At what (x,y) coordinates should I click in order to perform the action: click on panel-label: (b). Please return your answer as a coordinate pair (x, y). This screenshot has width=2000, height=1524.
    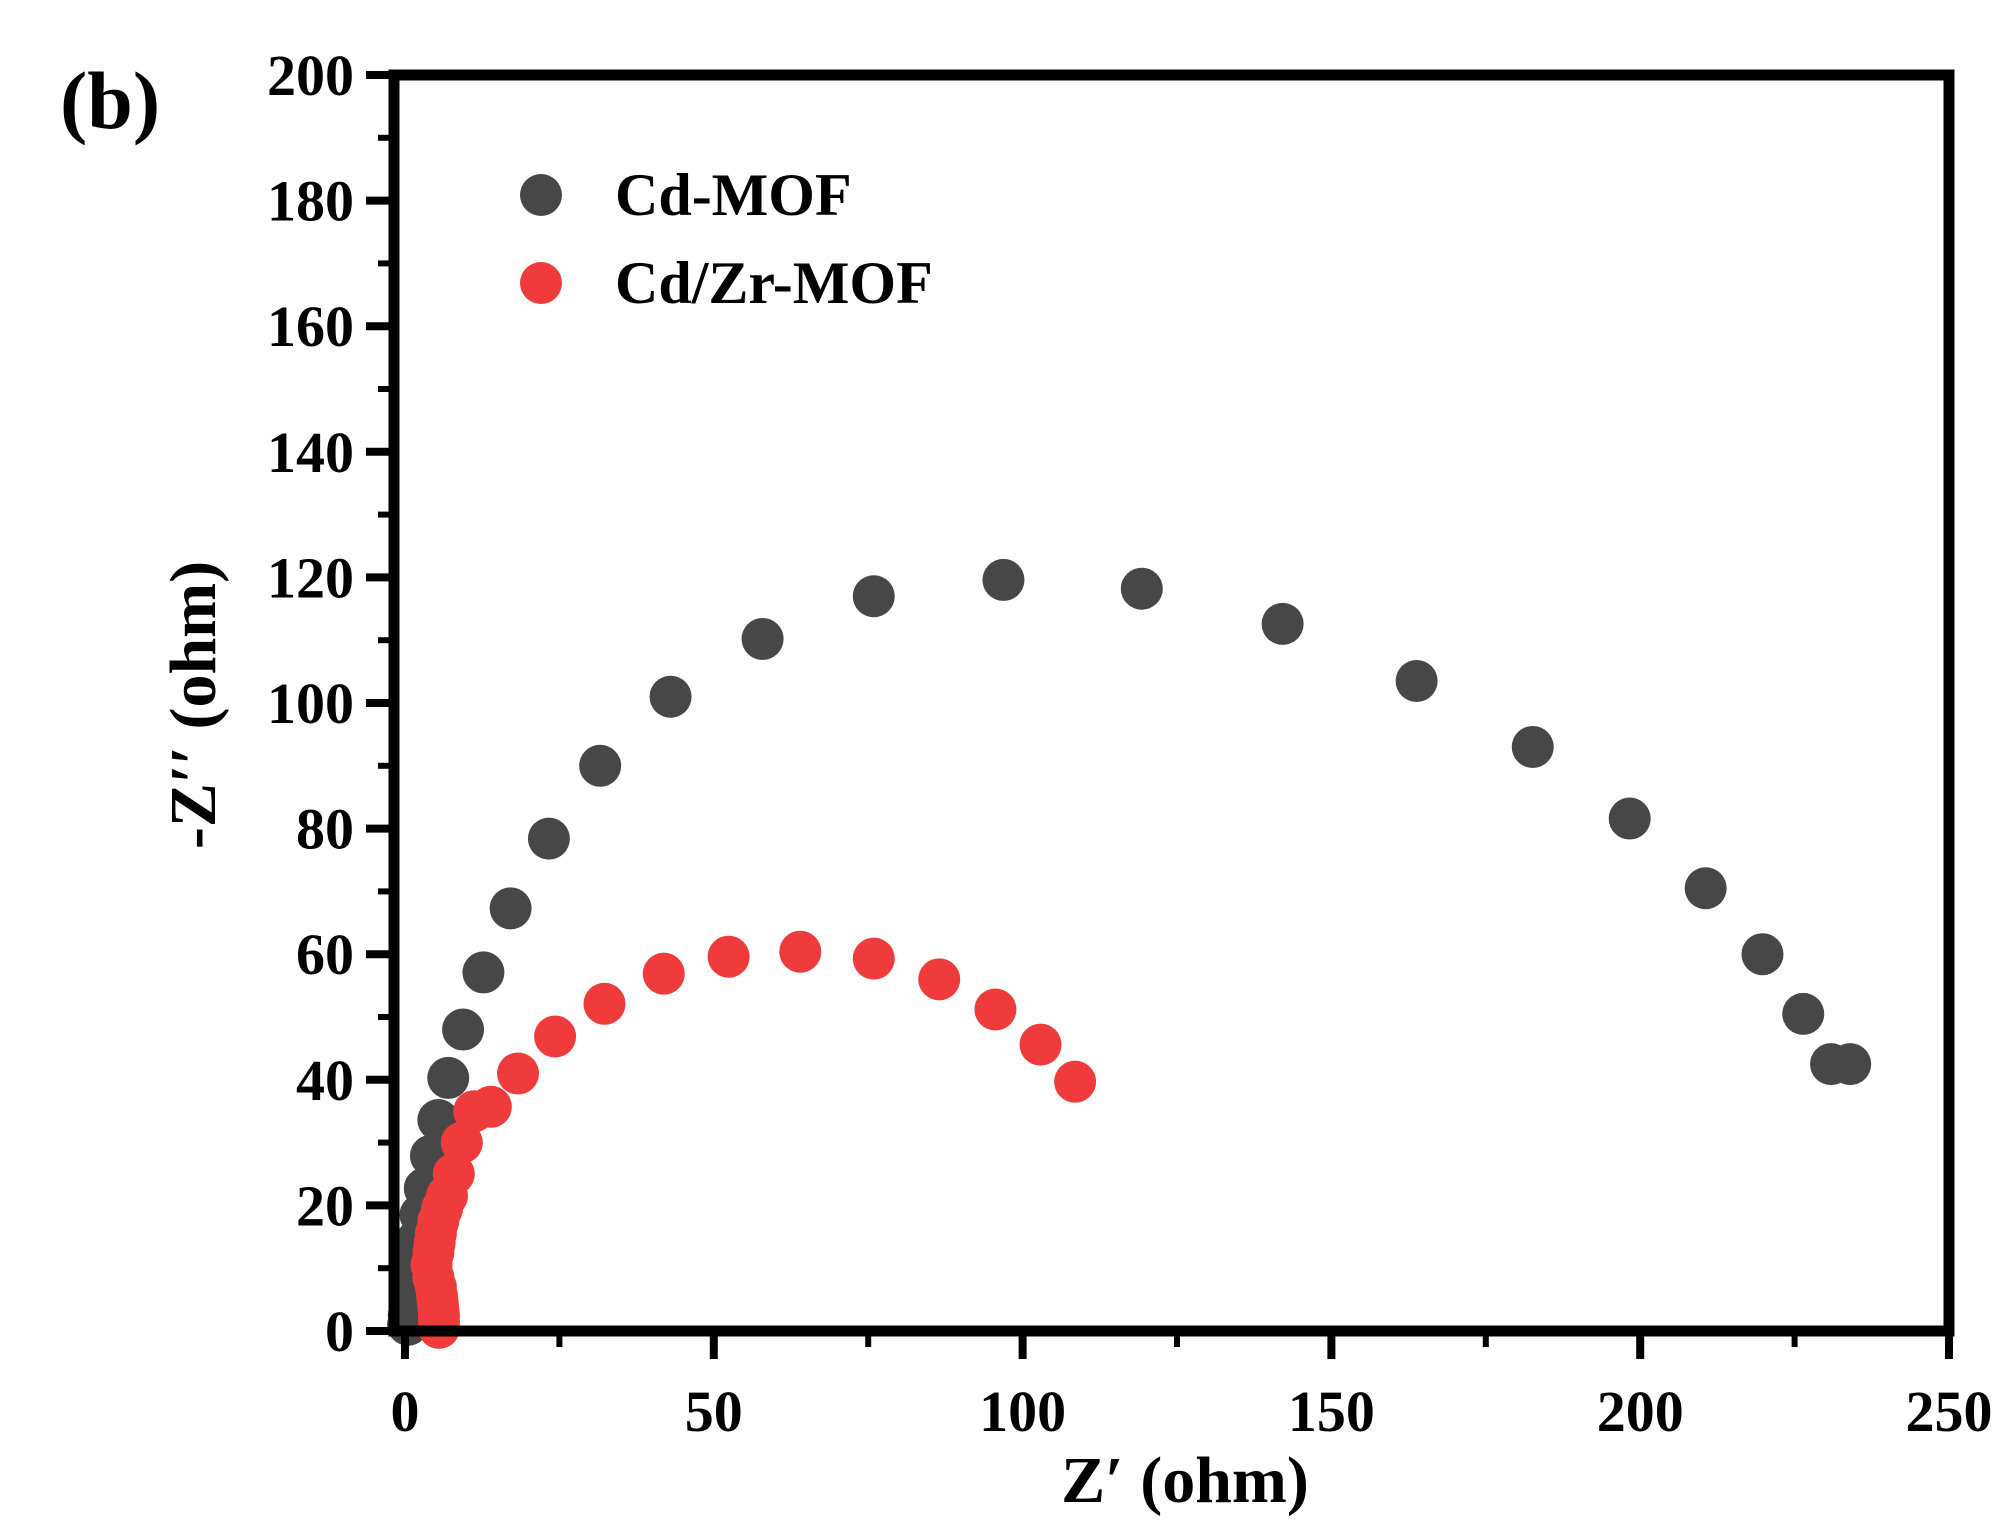
    Looking at the image, I should click on (110, 100).